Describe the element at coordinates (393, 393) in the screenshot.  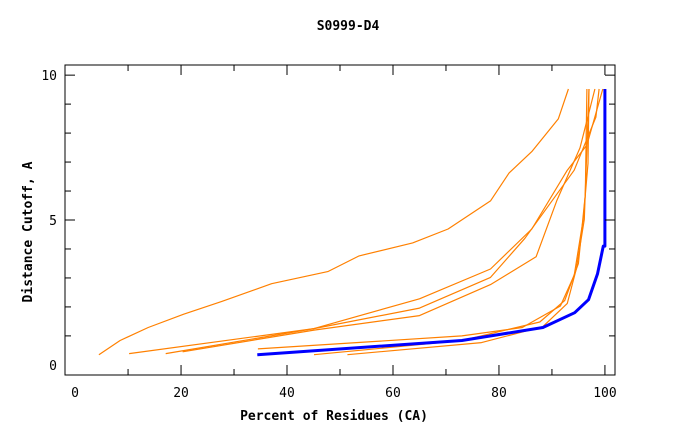
I see `x-tick-label: 60` at that location.